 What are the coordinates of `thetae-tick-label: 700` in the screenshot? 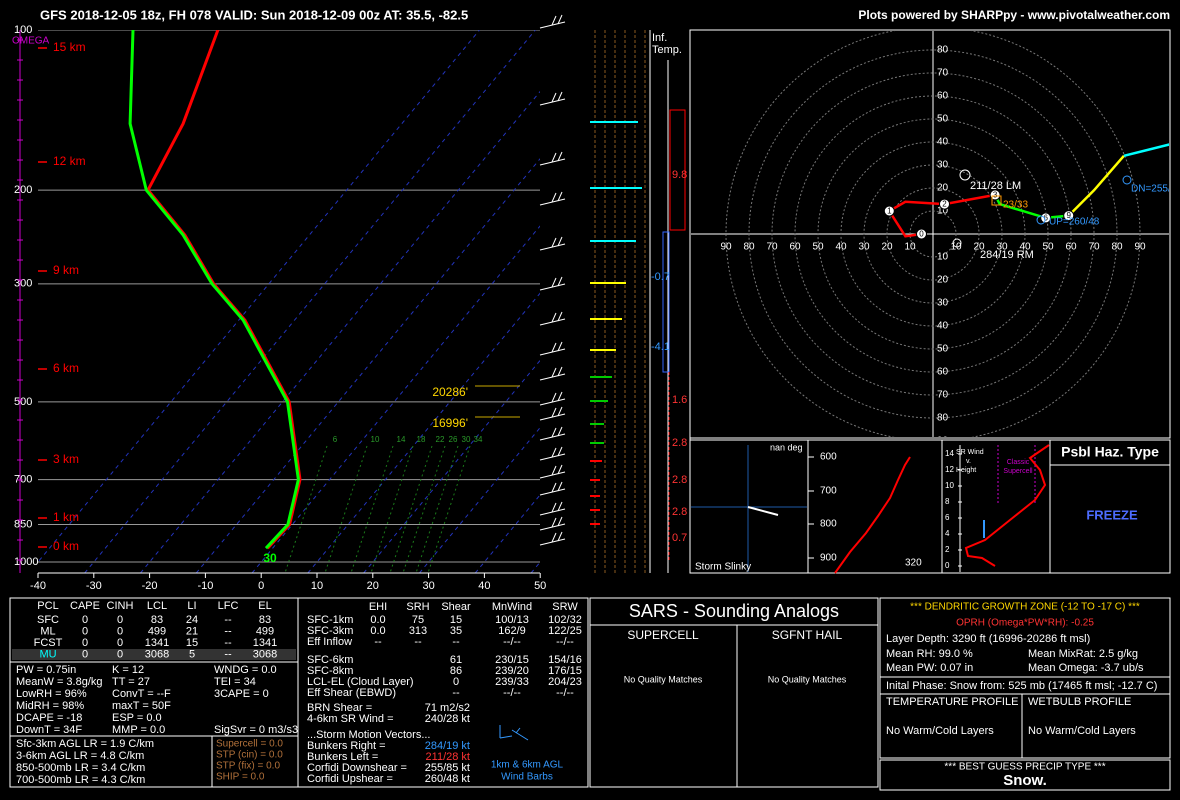 It's located at (828, 491).